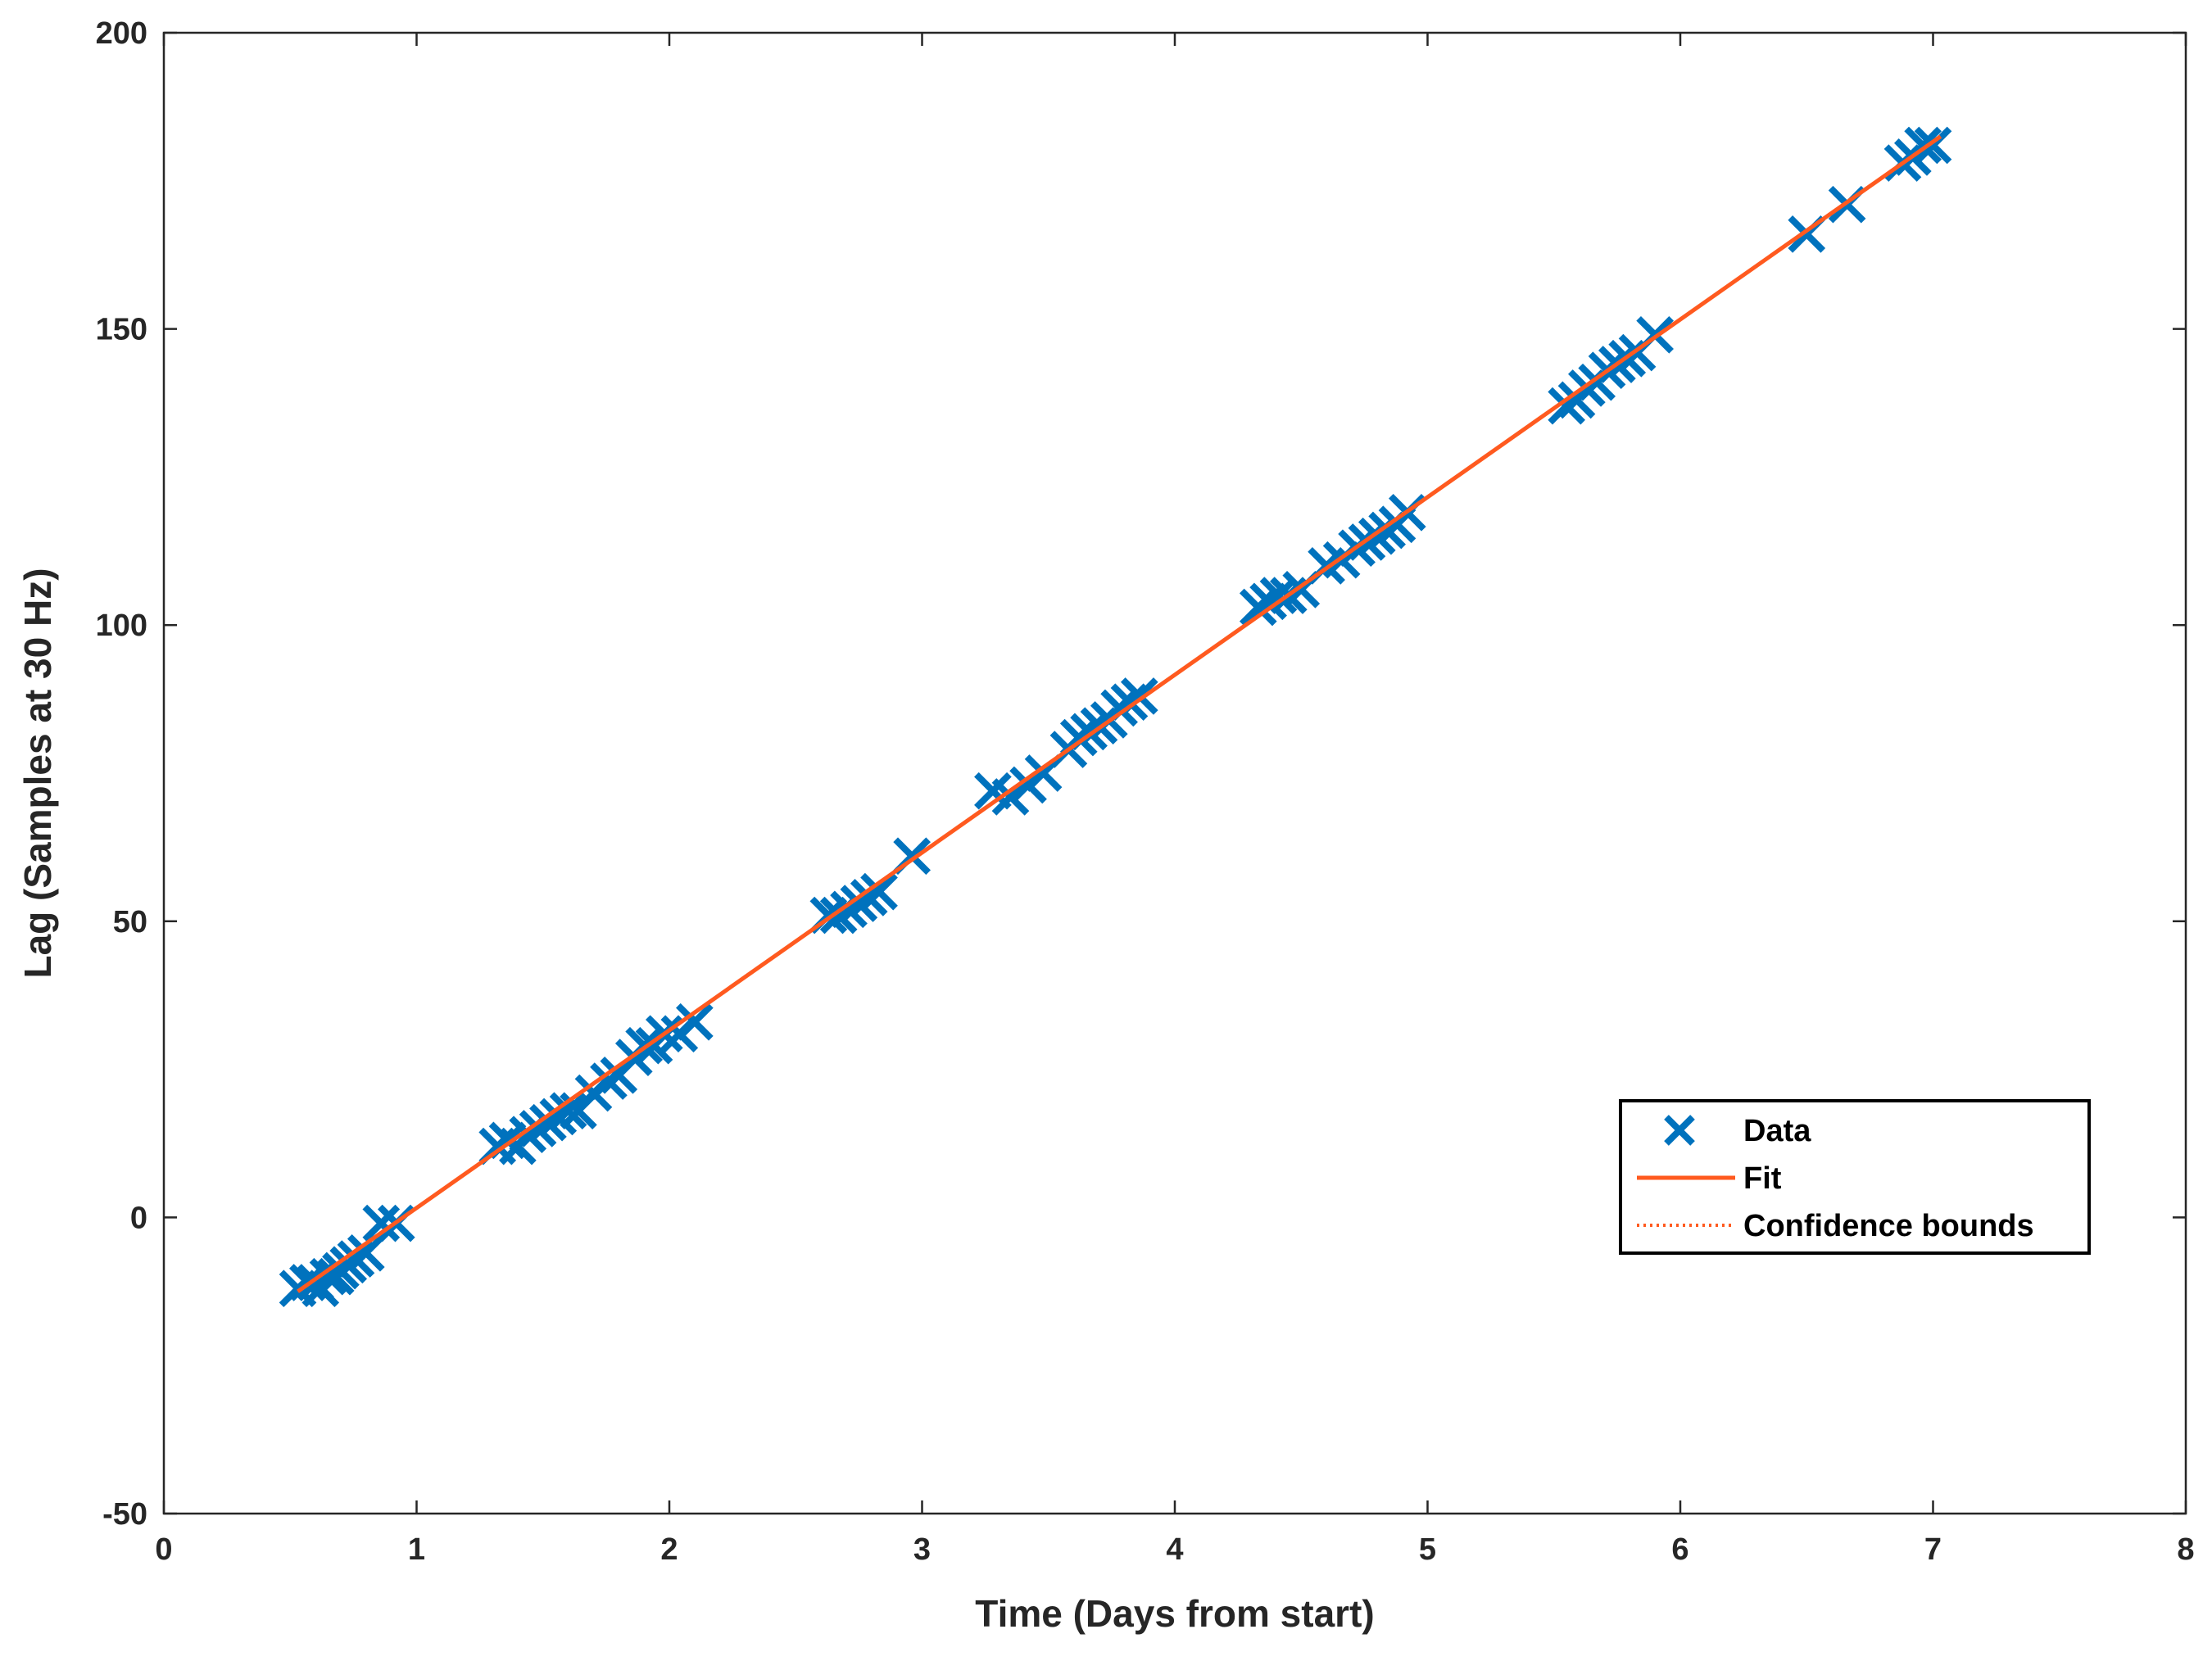 This screenshot has height=1661, width=2212. What do you see at coordinates (1174, 1549) in the screenshot?
I see `x-tick-label: 4` at bounding box center [1174, 1549].